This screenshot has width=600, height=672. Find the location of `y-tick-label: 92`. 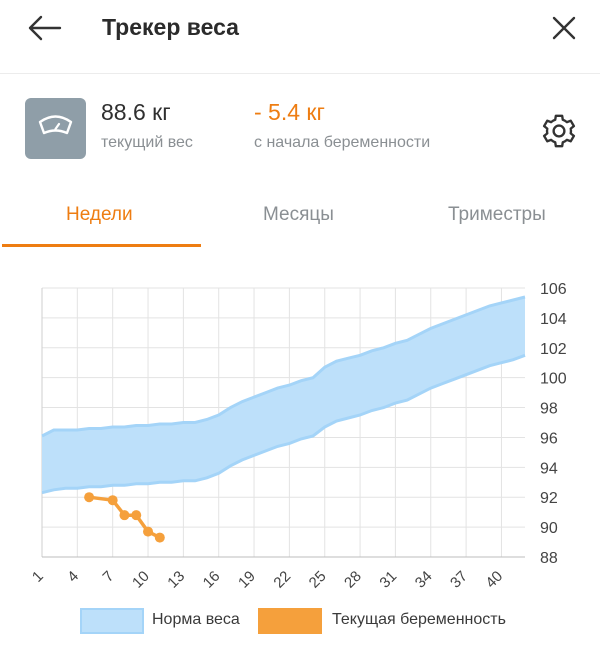

y-tick-label: 92 is located at coordinates (549, 498).